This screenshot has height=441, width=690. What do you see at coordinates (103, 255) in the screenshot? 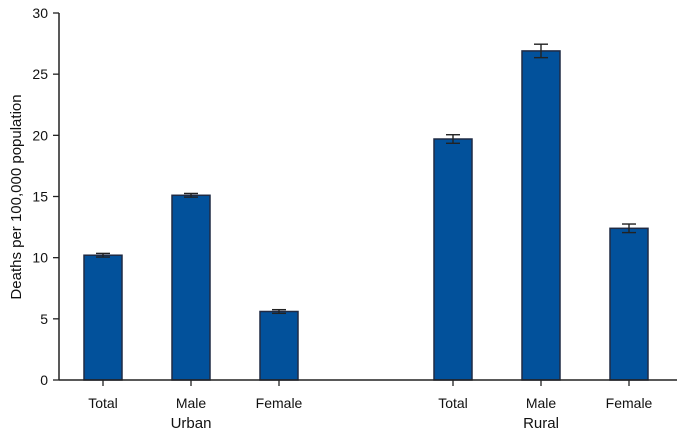
I see `error-bar-urban-total` at bounding box center [103, 255].